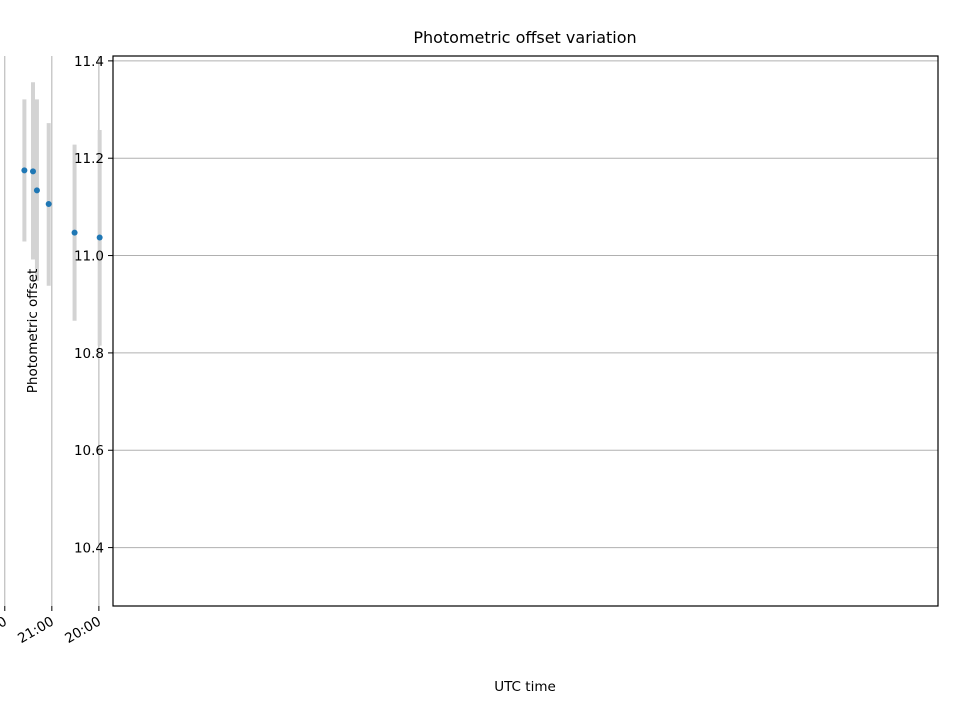 The height and width of the screenshot is (720, 960). I want to click on x-tick-label: 22:00, so click(5, 630).